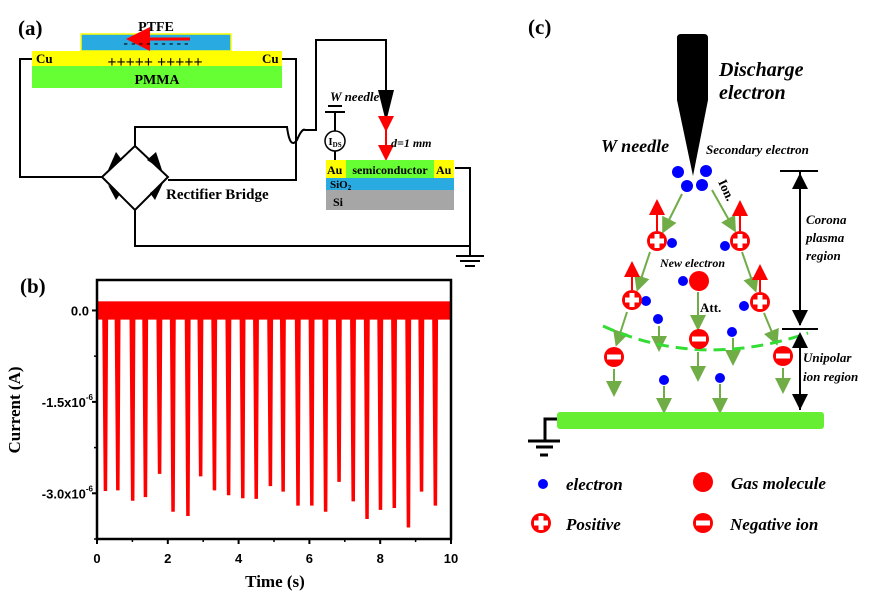 This screenshot has height=604, width=887. I want to click on si-label: Si, so click(338, 202).